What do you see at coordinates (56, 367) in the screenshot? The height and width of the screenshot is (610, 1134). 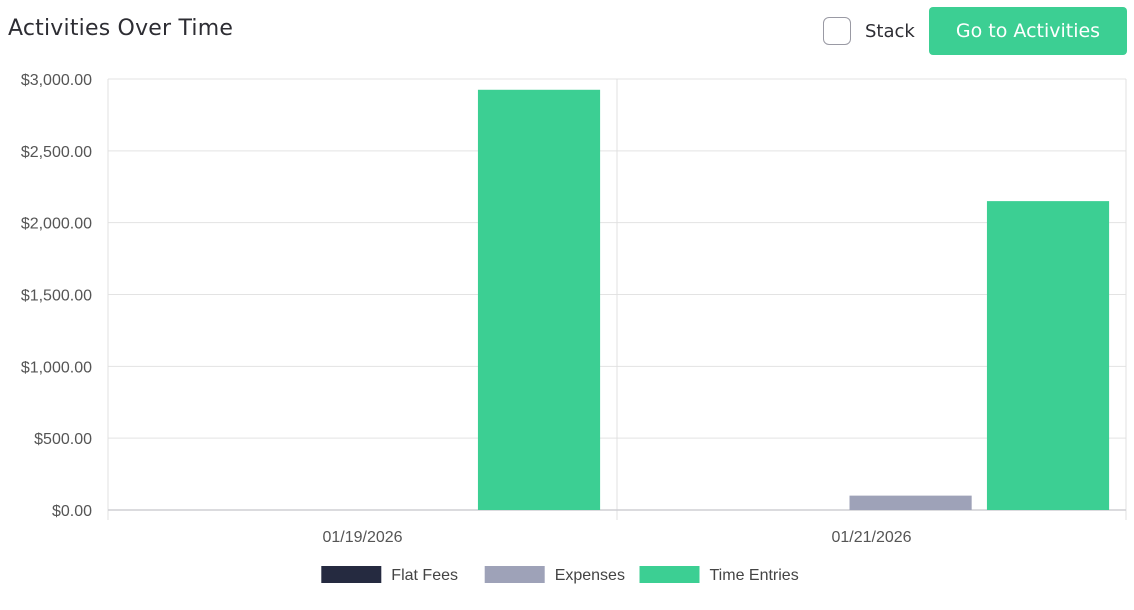 I see `y-tick-label: $1,000.00` at bounding box center [56, 367].